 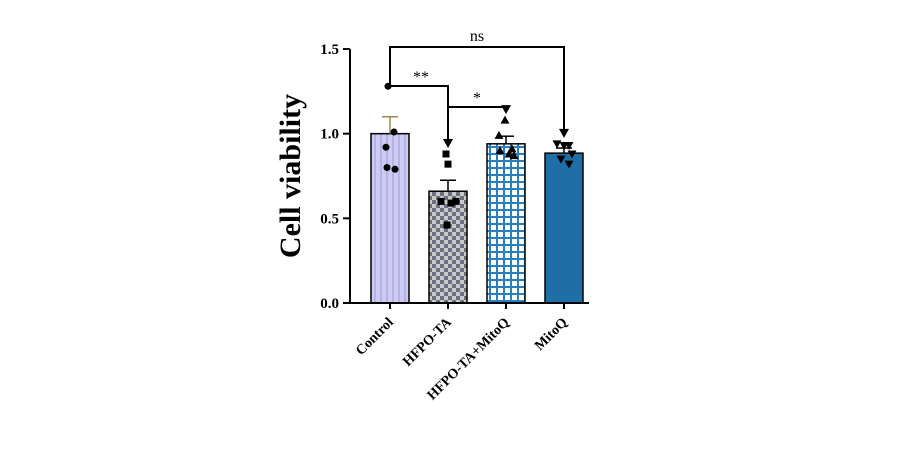 What do you see at coordinates (427, 342) in the screenshot?
I see `x-tick-label-1: HFPO-TA` at bounding box center [427, 342].